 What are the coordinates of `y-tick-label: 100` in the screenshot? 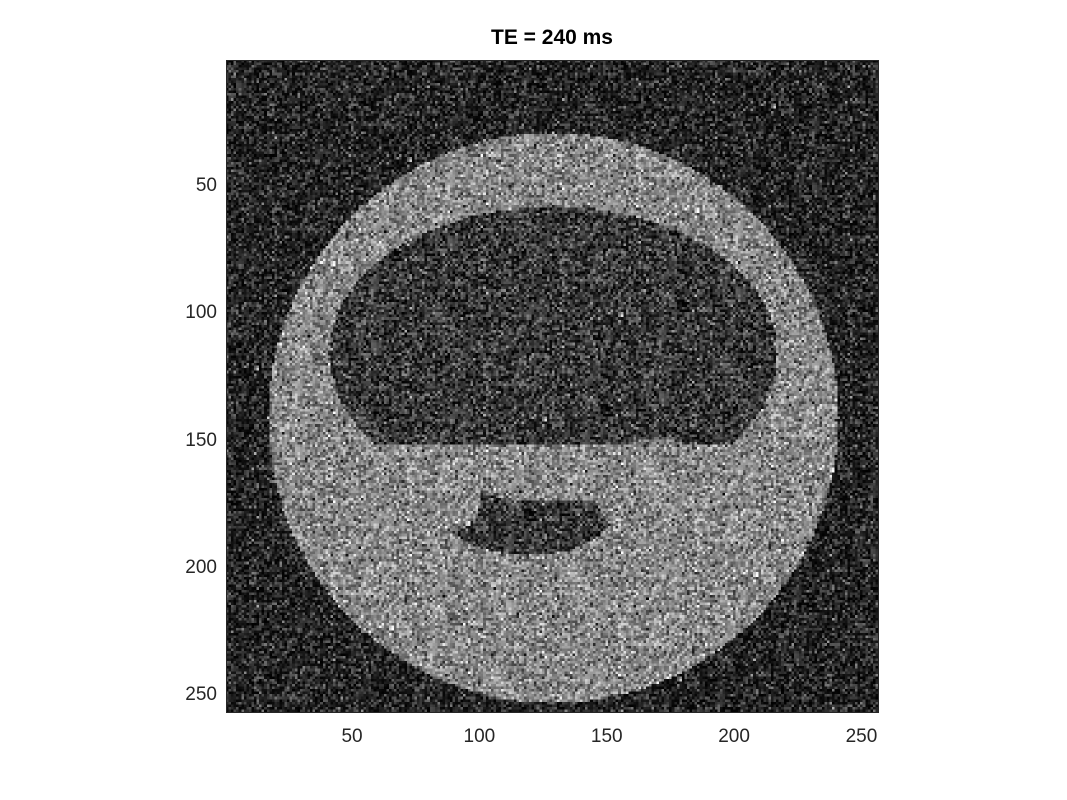 It's located at (201, 313).